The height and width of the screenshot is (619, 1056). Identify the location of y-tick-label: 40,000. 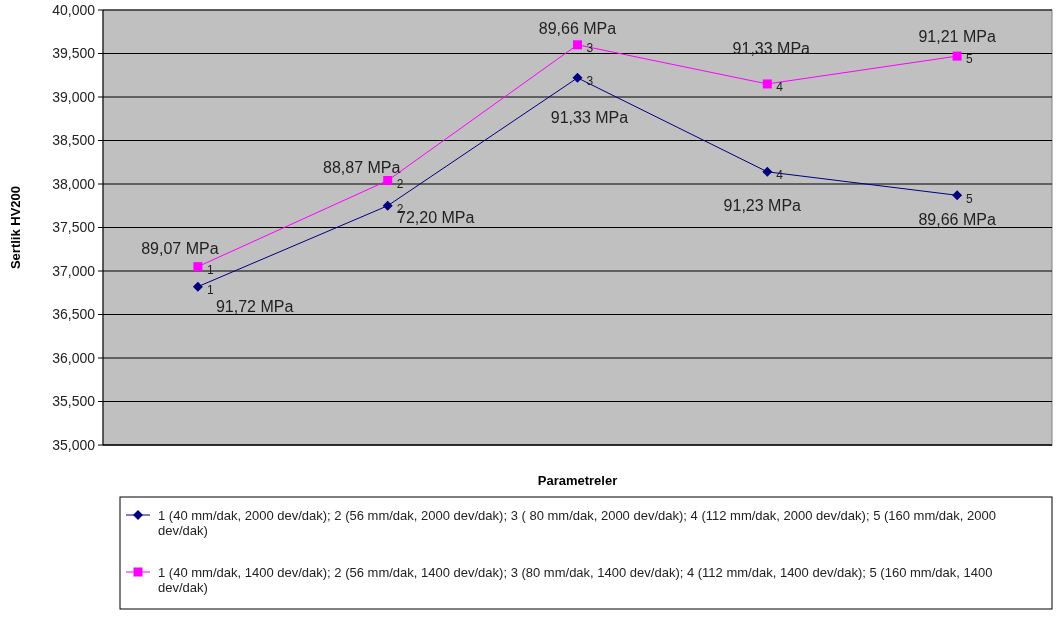
(74, 9).